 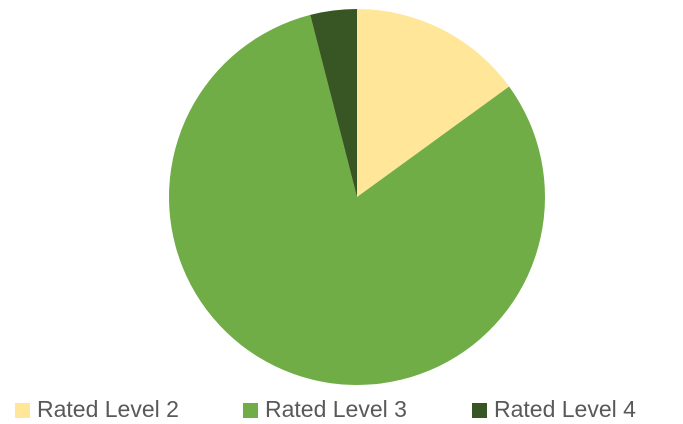 What do you see at coordinates (108, 409) in the screenshot?
I see `legend-label: Rated Level 2` at bounding box center [108, 409].